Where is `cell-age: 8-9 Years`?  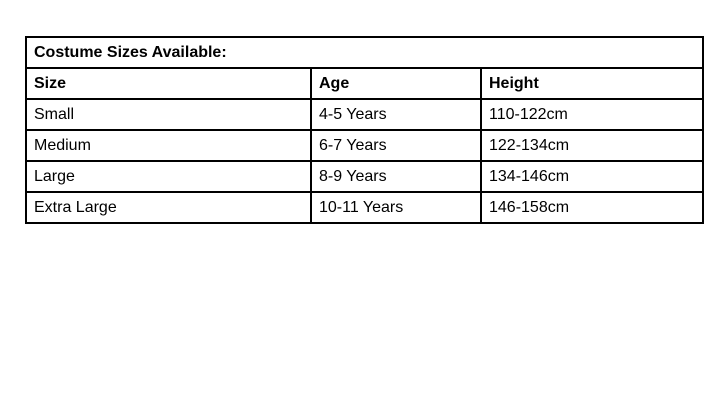 cell-age: 8-9 Years is located at coordinates (396, 176).